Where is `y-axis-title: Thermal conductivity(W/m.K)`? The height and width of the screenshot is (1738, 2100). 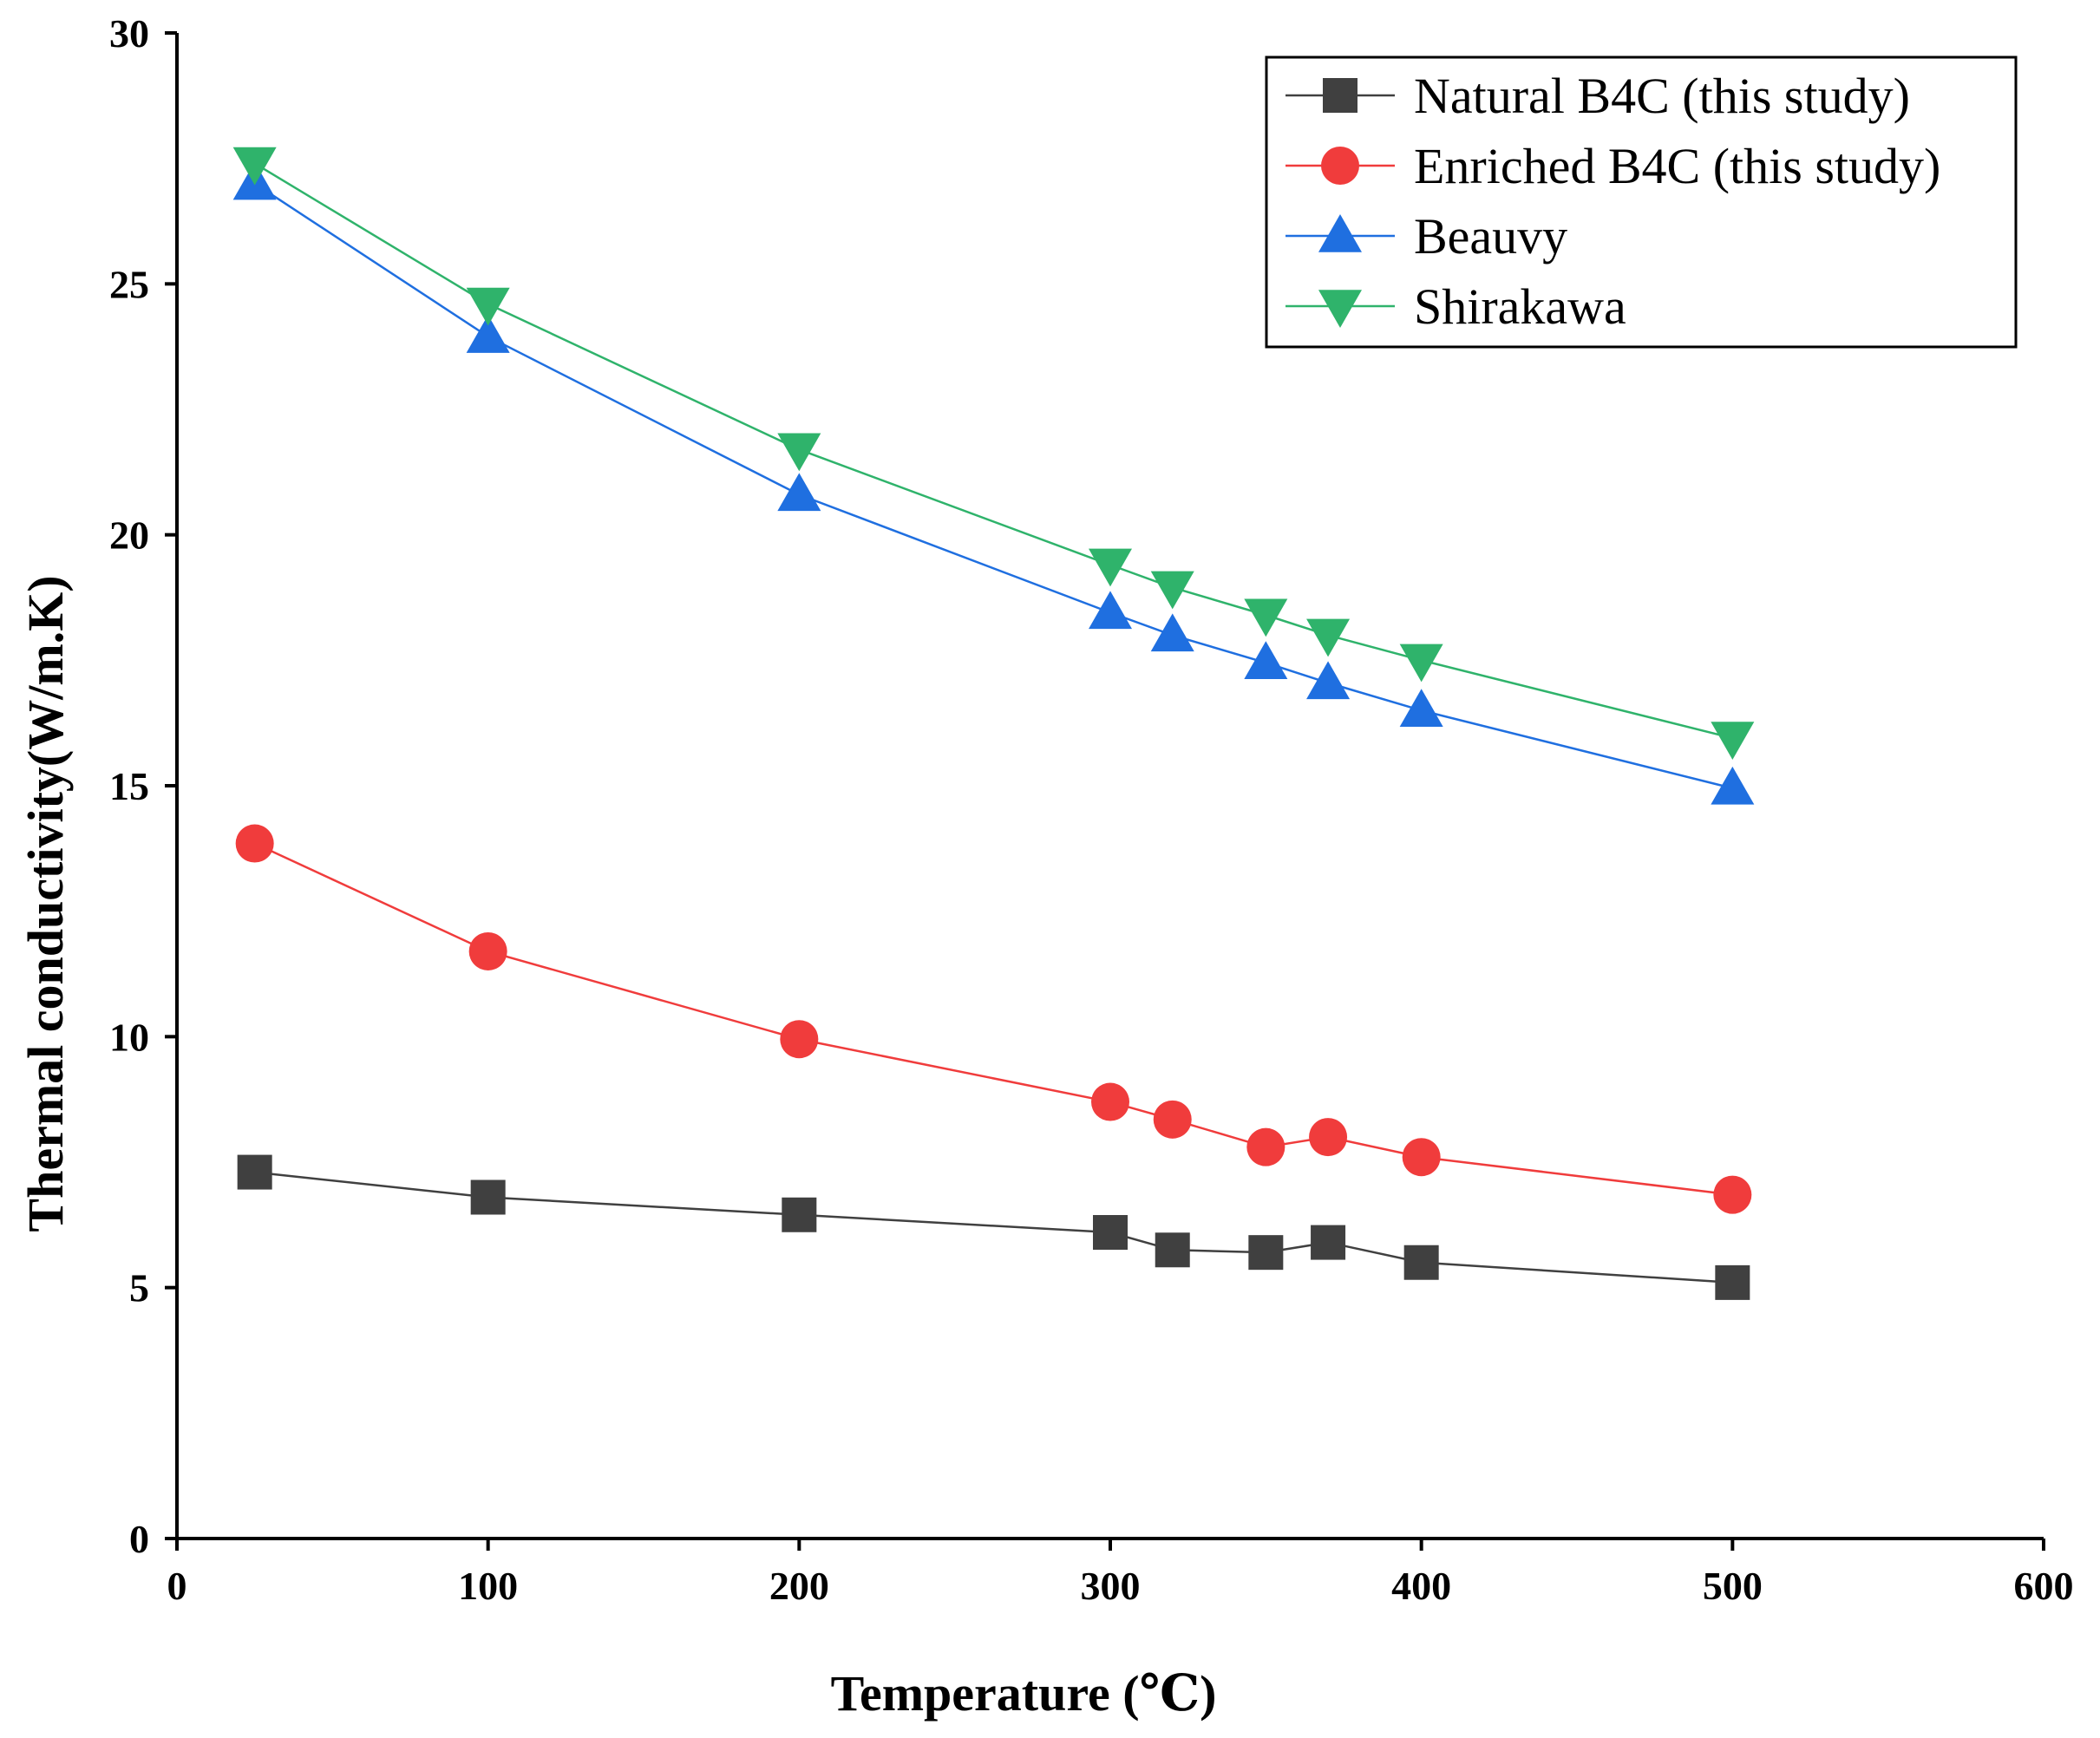
y-axis-title: Thermal conductivity(W/m.K) is located at coordinates (45, 903).